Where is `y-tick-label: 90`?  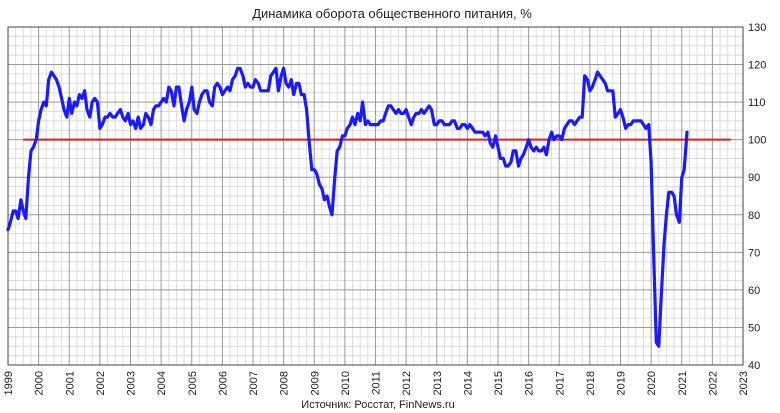
y-tick-label: 90 is located at coordinates (754, 178).